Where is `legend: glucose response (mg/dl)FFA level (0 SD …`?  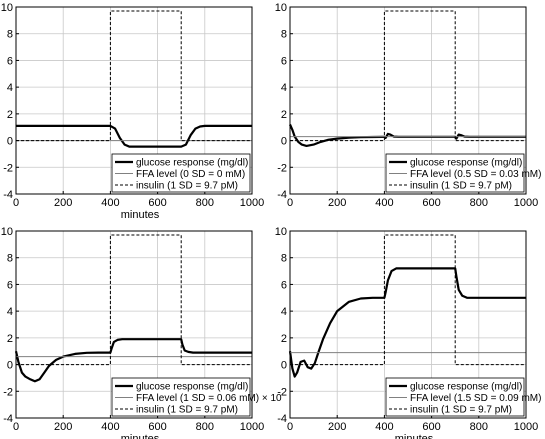 legend: glucose response (mg/dl)FFA level (0 SD … is located at coordinates (181, 173).